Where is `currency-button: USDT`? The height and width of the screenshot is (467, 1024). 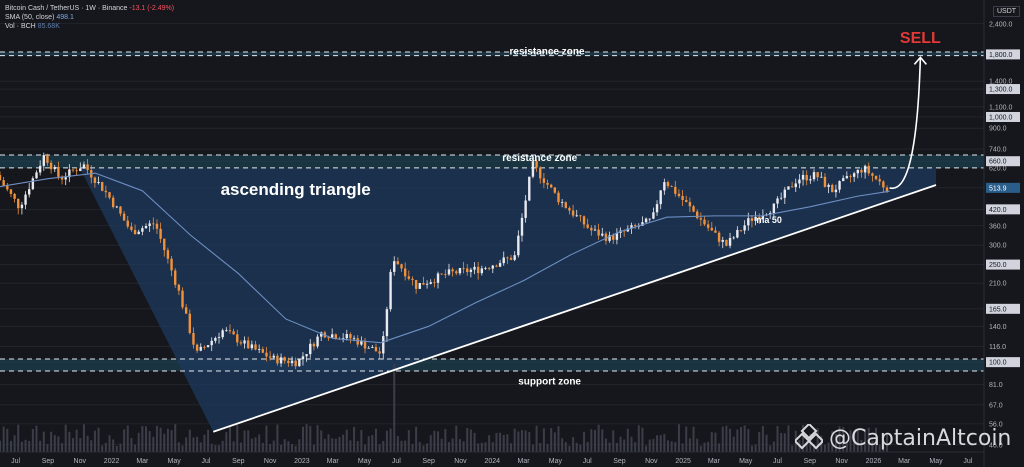
currency-button: USDT is located at coordinates (1007, 11).